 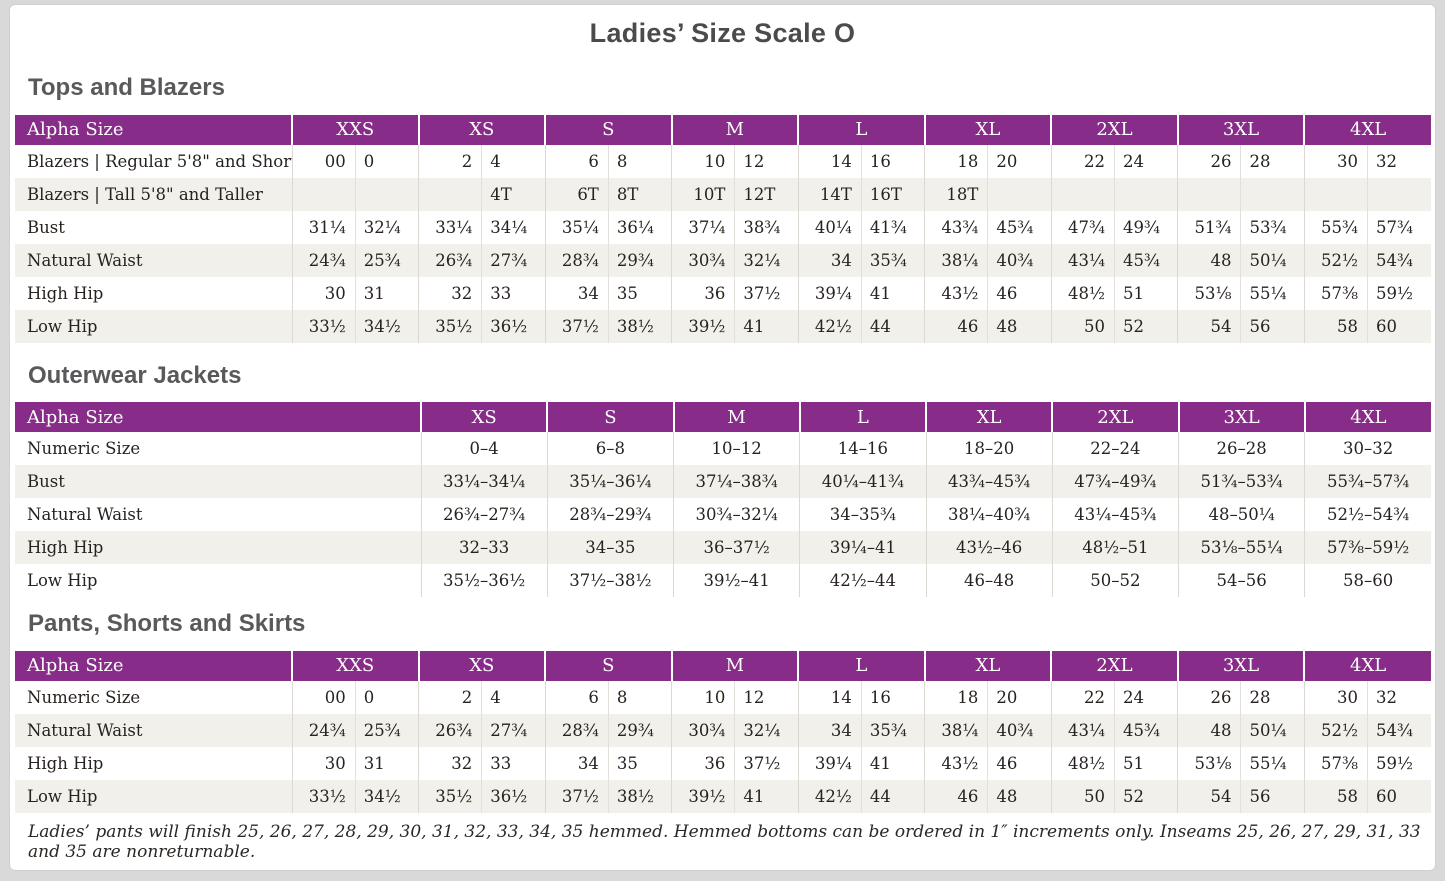 I want to click on size-value-cell: 43¾–45¾, so click(x=989, y=482).